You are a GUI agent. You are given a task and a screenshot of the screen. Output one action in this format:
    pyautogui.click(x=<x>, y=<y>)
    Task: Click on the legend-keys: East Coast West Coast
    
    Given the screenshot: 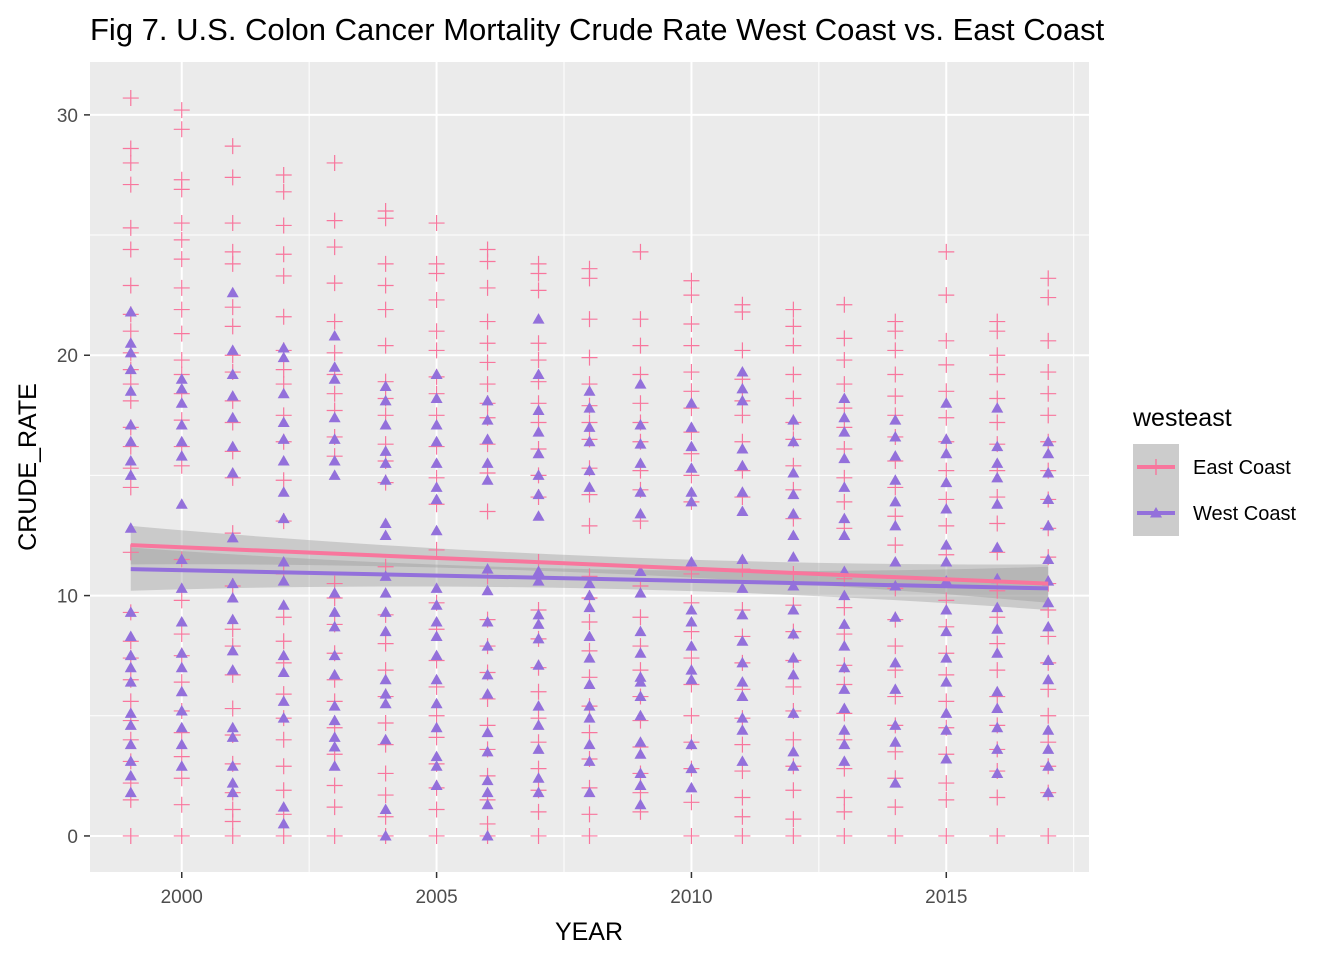 What is the action you would take?
    pyautogui.click(x=1214, y=490)
    